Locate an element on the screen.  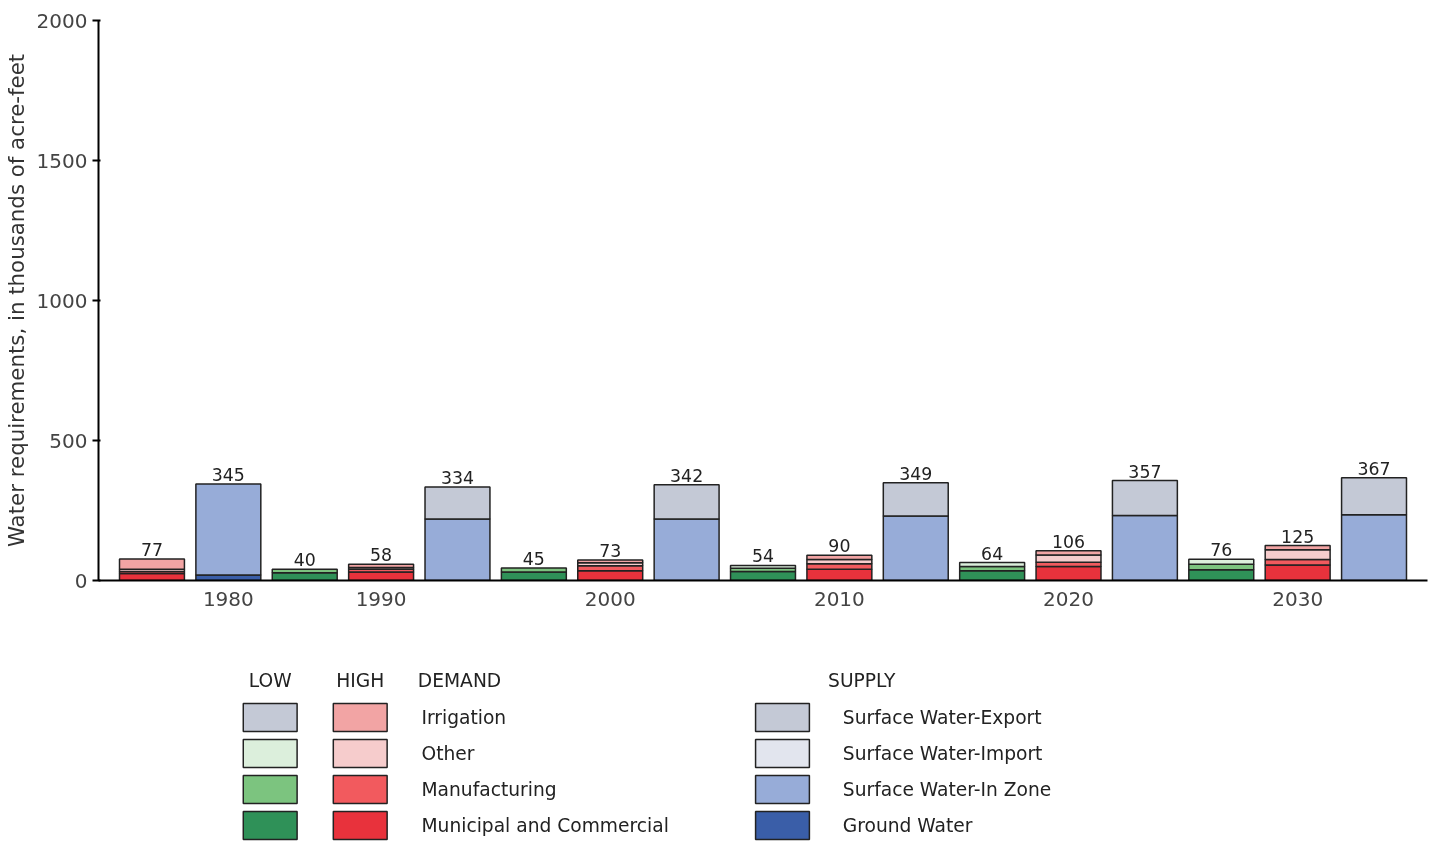
total-label: 345 is located at coordinates (228, 474).